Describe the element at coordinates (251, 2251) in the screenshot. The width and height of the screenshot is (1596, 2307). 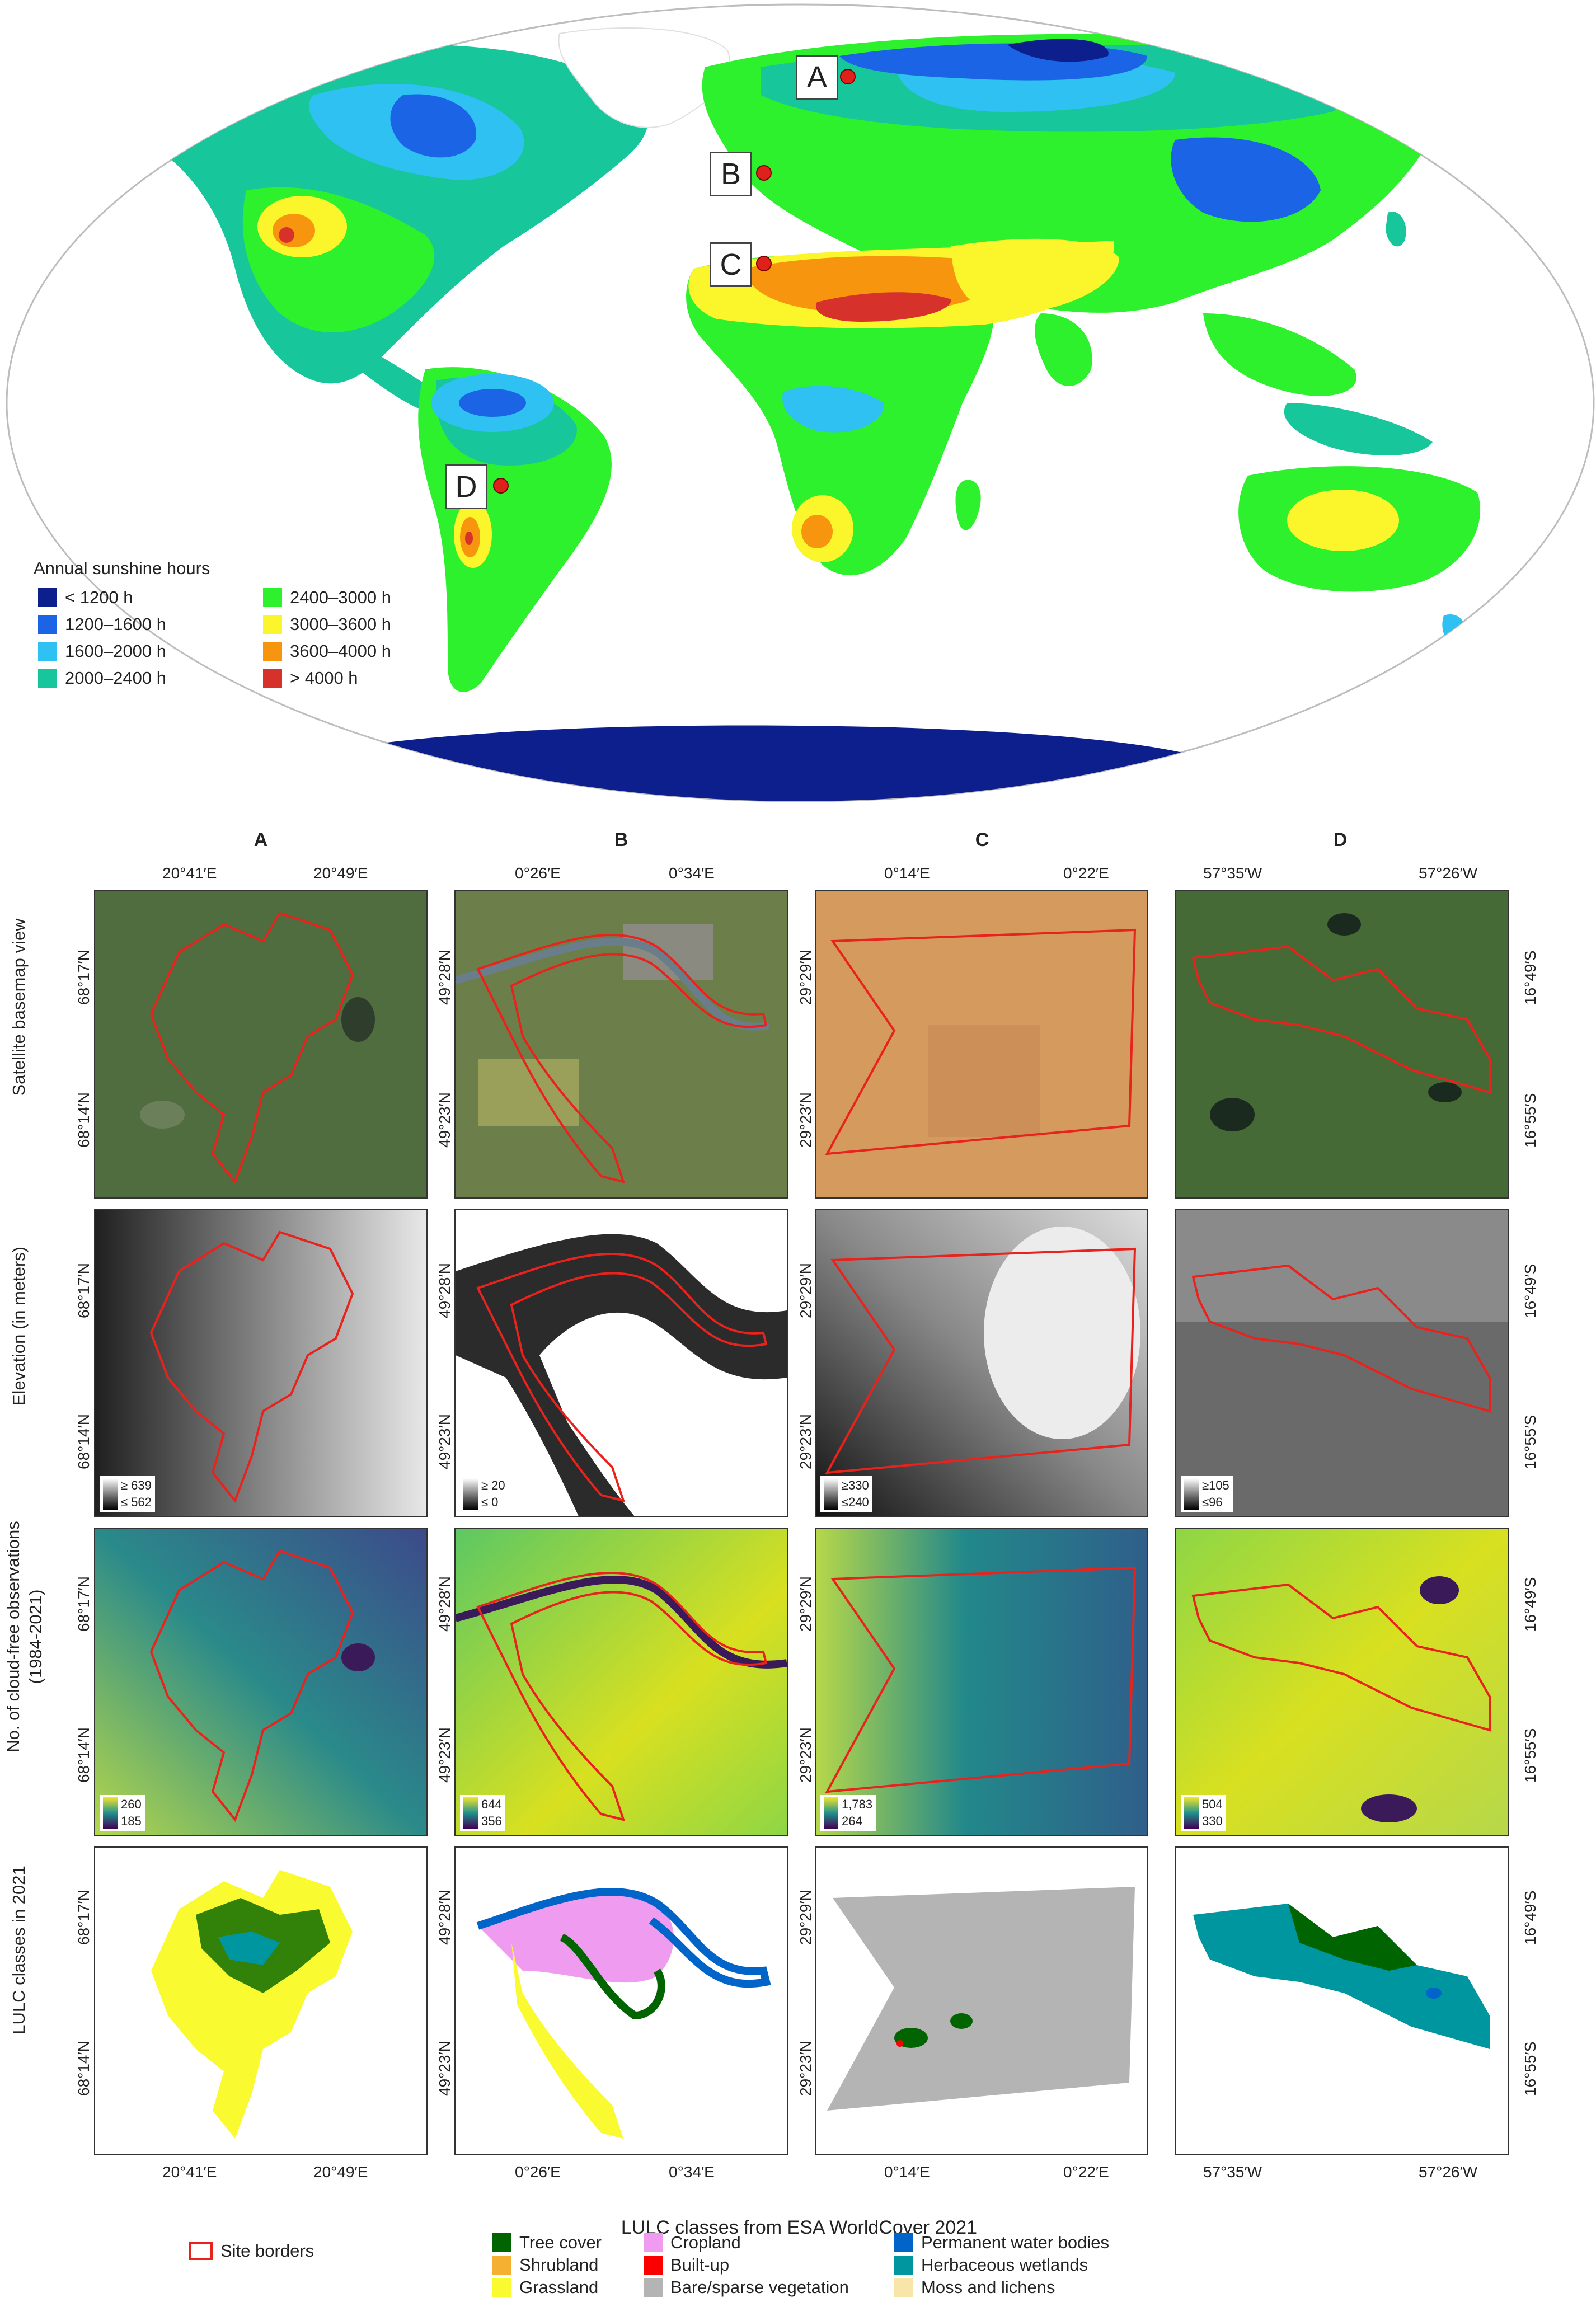
I see `site-borders-legend: Site borders` at that location.